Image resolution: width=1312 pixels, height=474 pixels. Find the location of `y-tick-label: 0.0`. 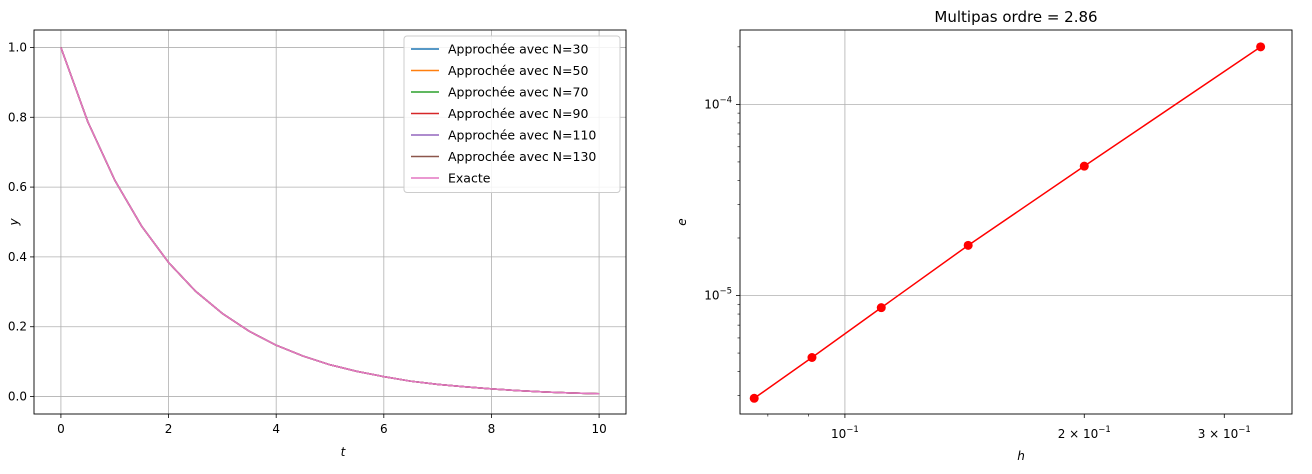

y-tick-label: 0.0 is located at coordinates (17, 397).